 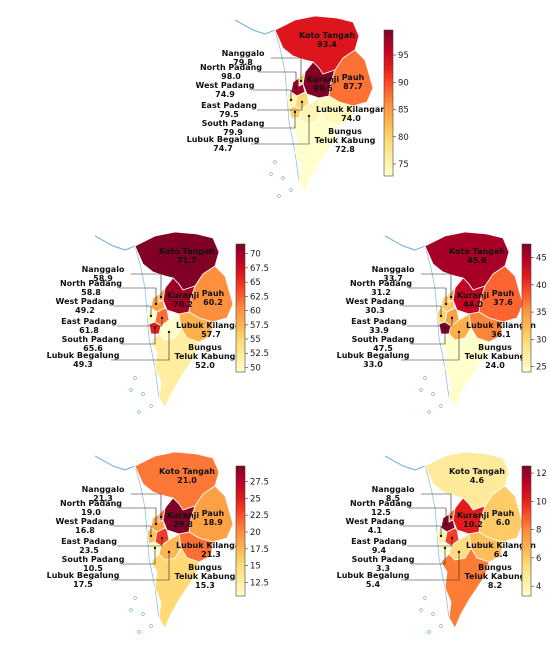 I want to click on label-koto-tangah: Koto Tangah 71.7, so click(x=187, y=256).